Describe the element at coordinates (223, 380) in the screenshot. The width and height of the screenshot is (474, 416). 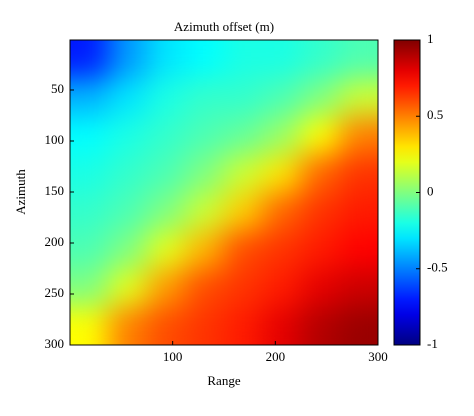
I see `x-axis-label: Range` at that location.